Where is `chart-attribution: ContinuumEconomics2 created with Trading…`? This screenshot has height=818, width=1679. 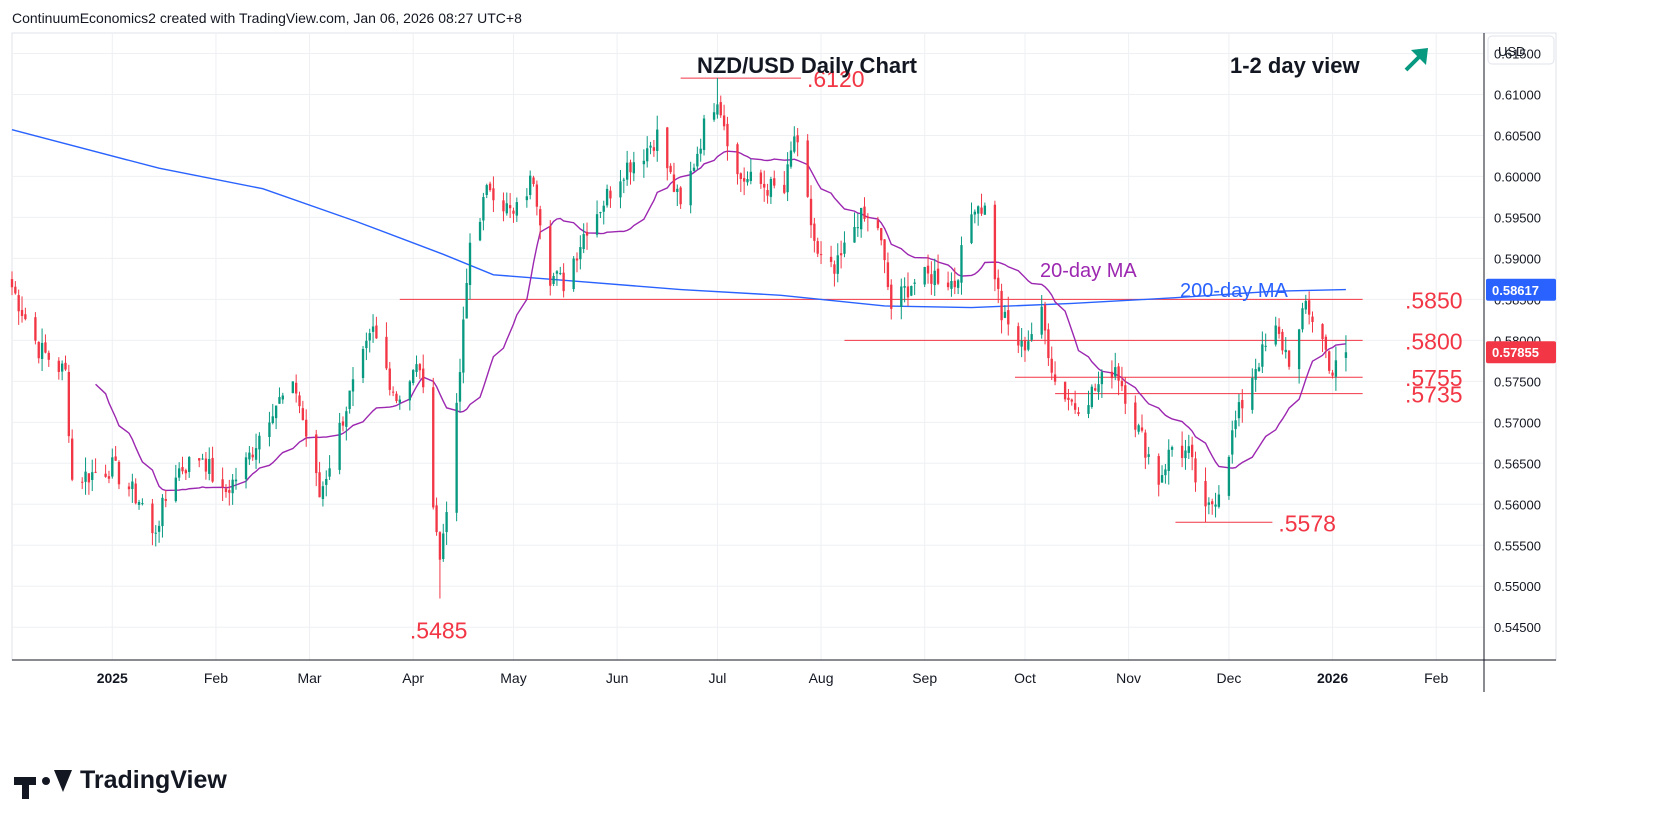
chart-attribution: ContinuumEconomics2 created with Trading… is located at coordinates (267, 18).